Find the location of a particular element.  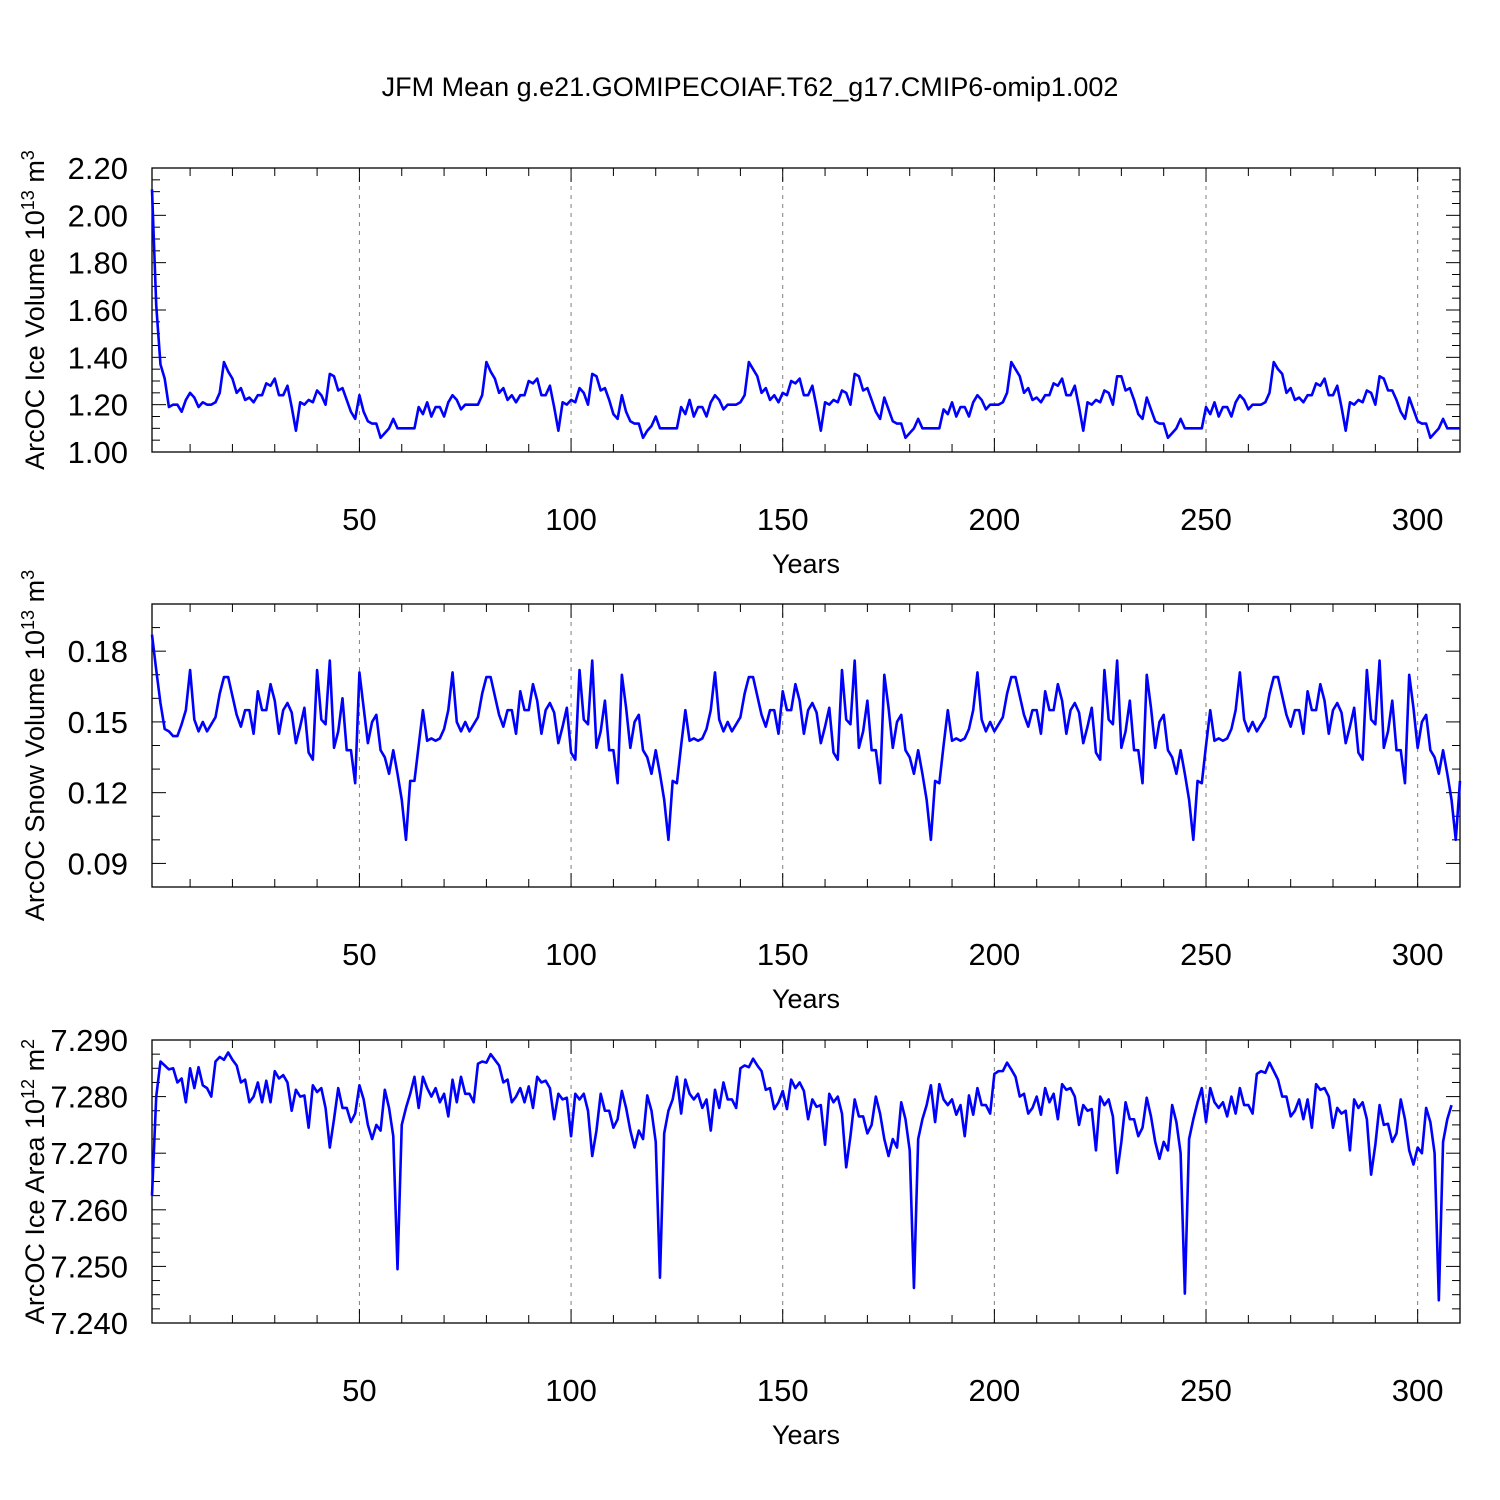

y-tick-label: 2.20 is located at coordinates (98, 168).